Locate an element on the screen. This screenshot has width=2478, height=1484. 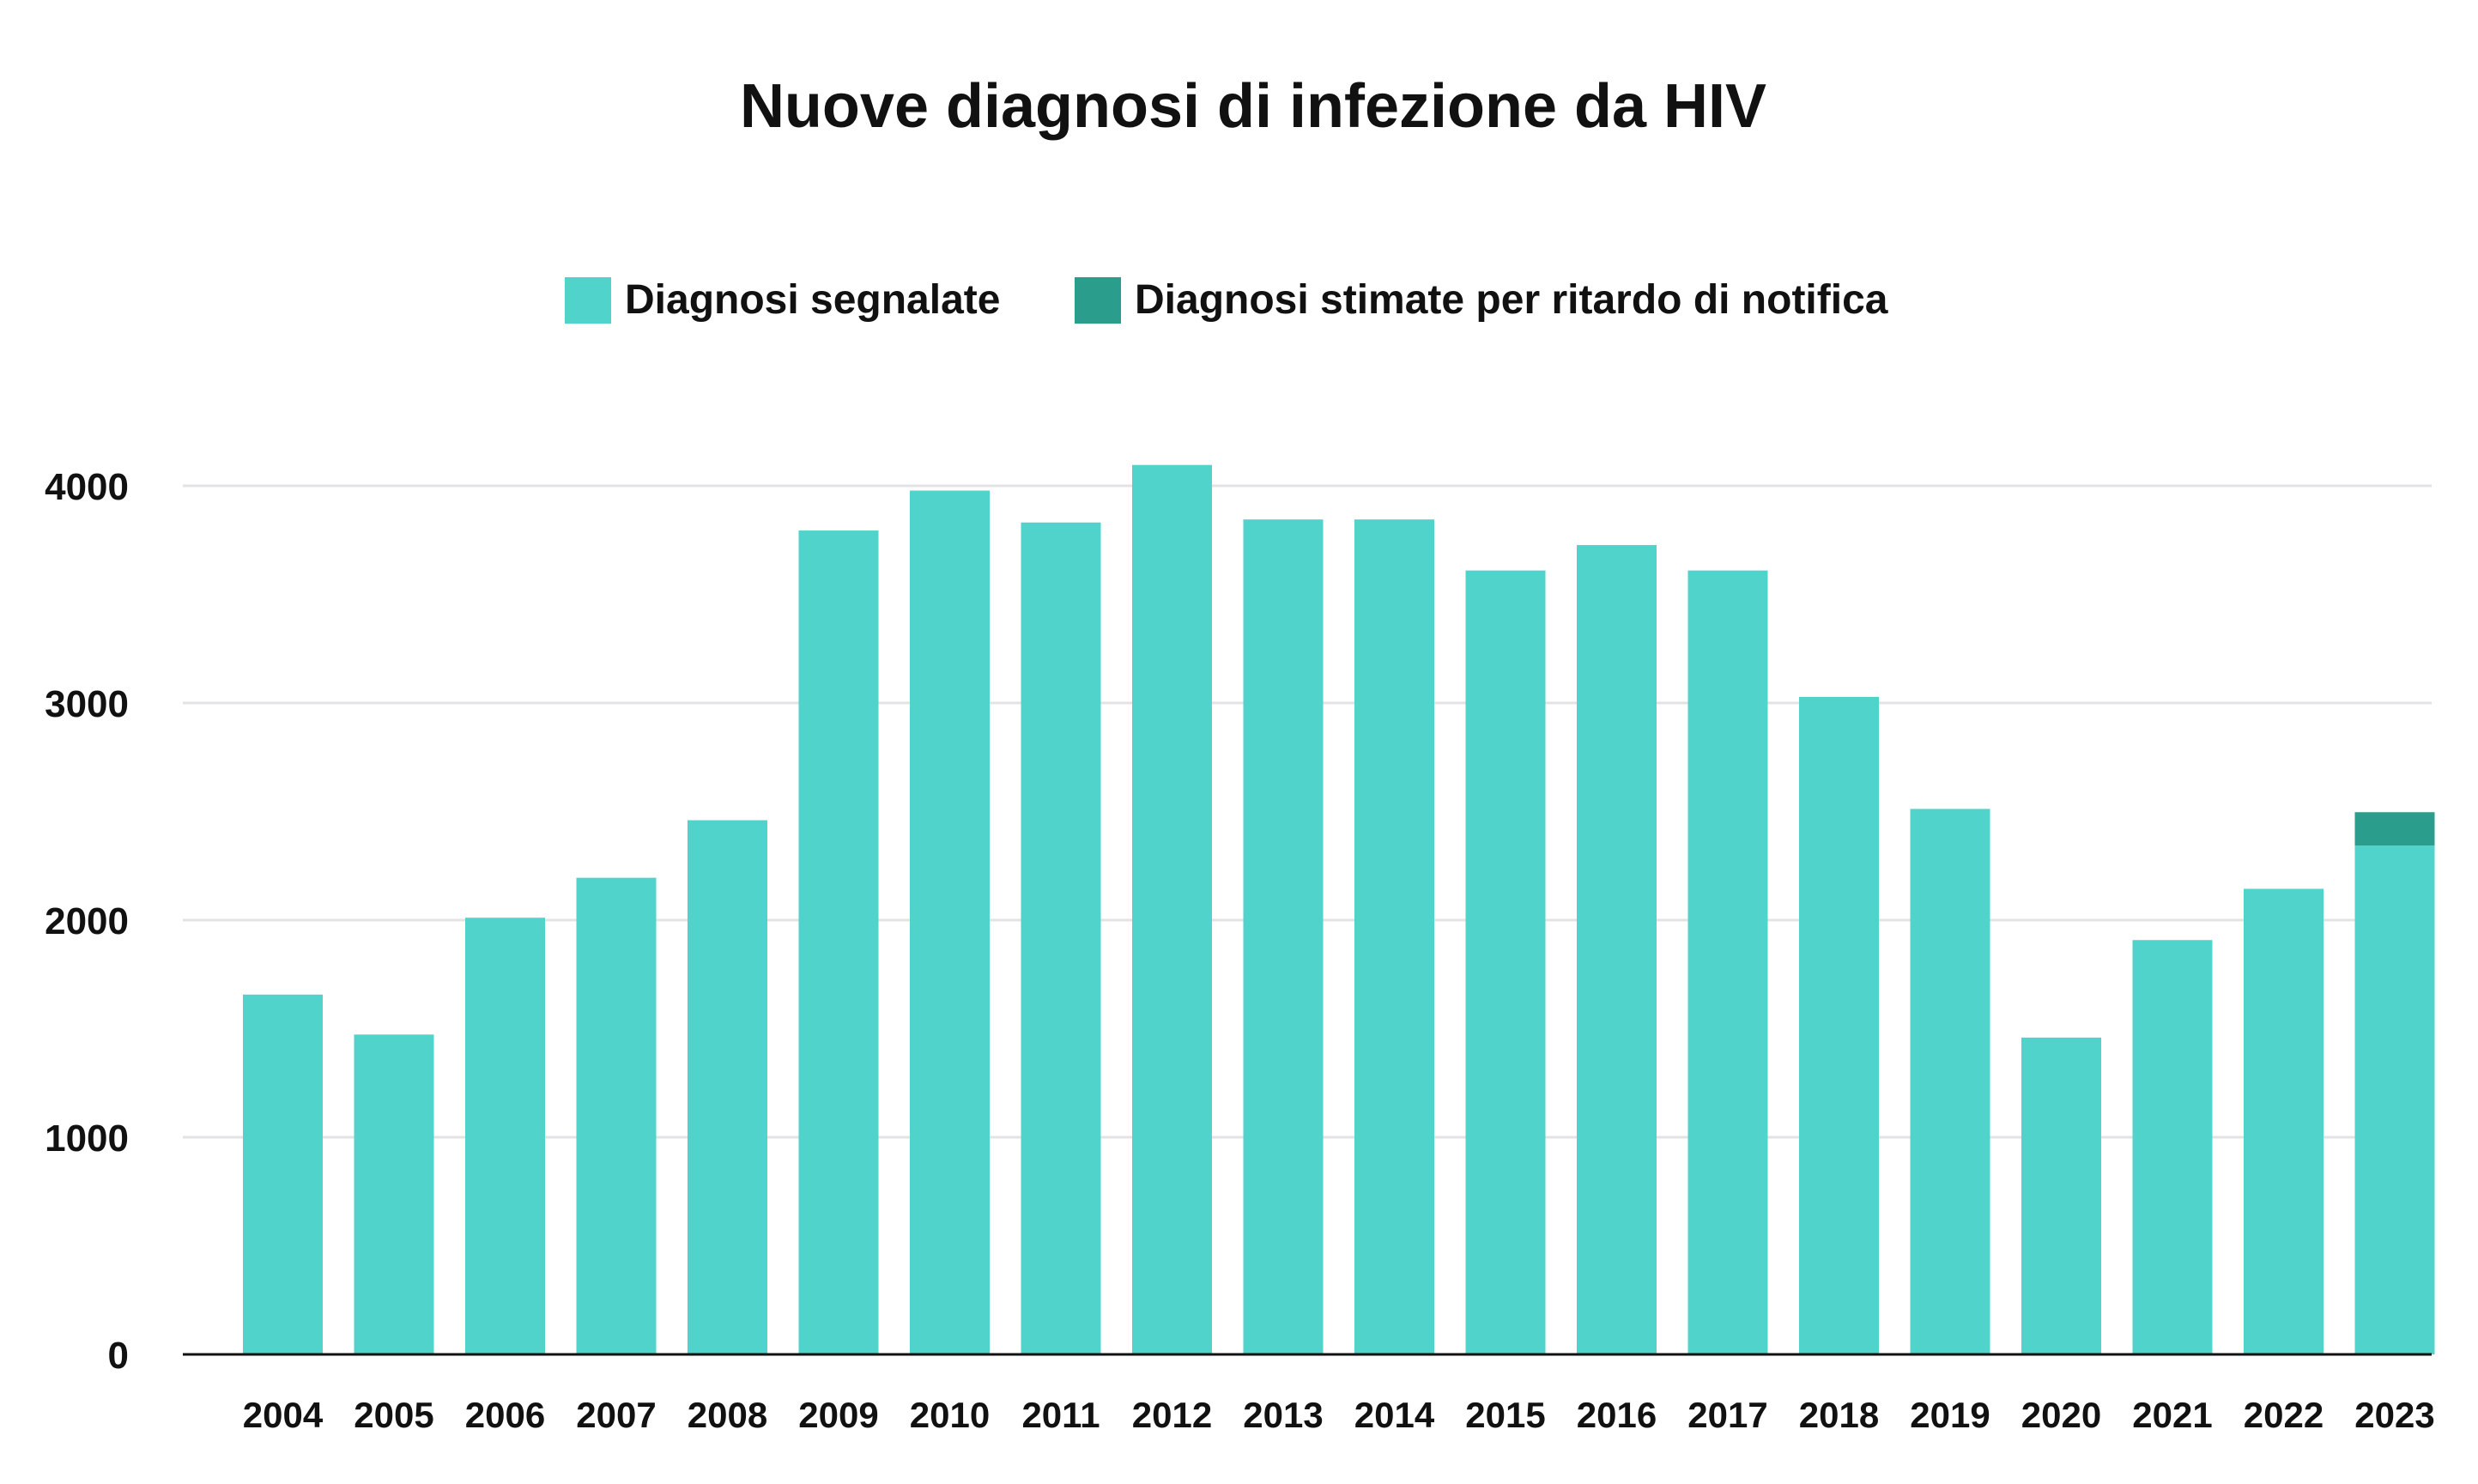
y-tick-label: 1000 is located at coordinates (87, 1139).